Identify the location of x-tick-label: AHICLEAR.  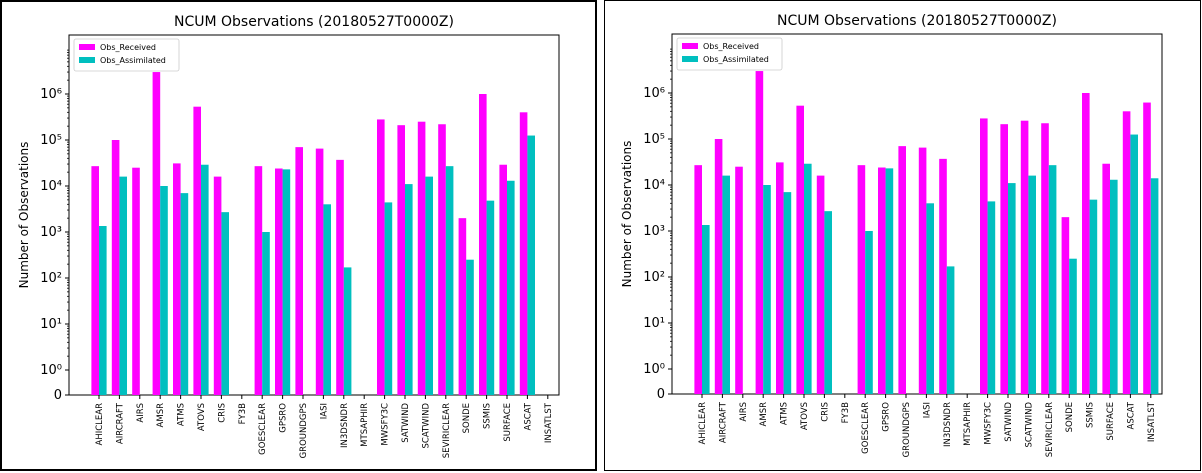
(100, 424).